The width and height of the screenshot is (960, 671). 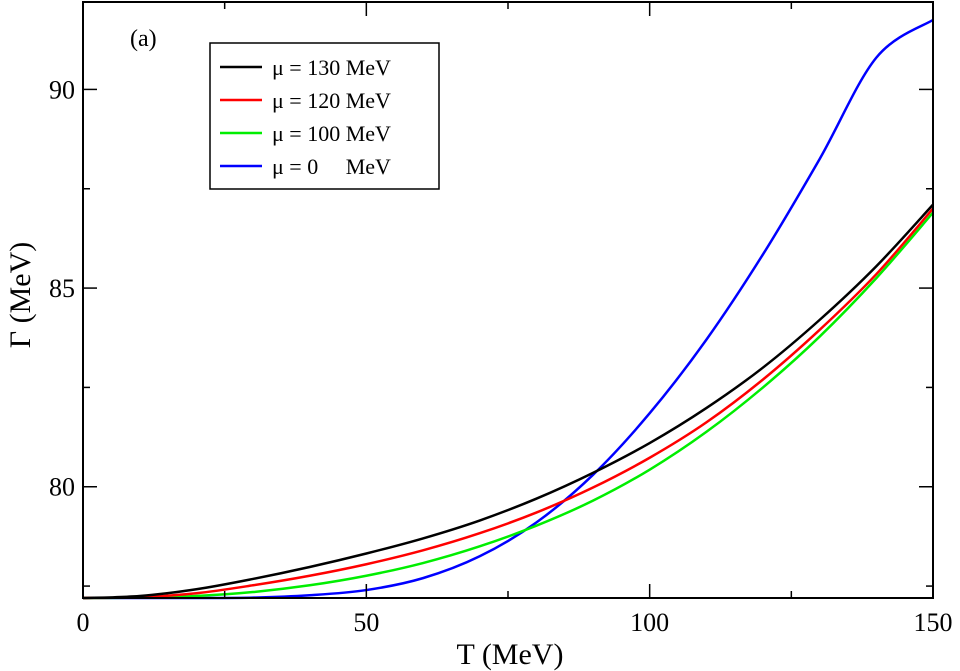 What do you see at coordinates (649, 622) in the screenshot?
I see `x-tick-label: 100` at bounding box center [649, 622].